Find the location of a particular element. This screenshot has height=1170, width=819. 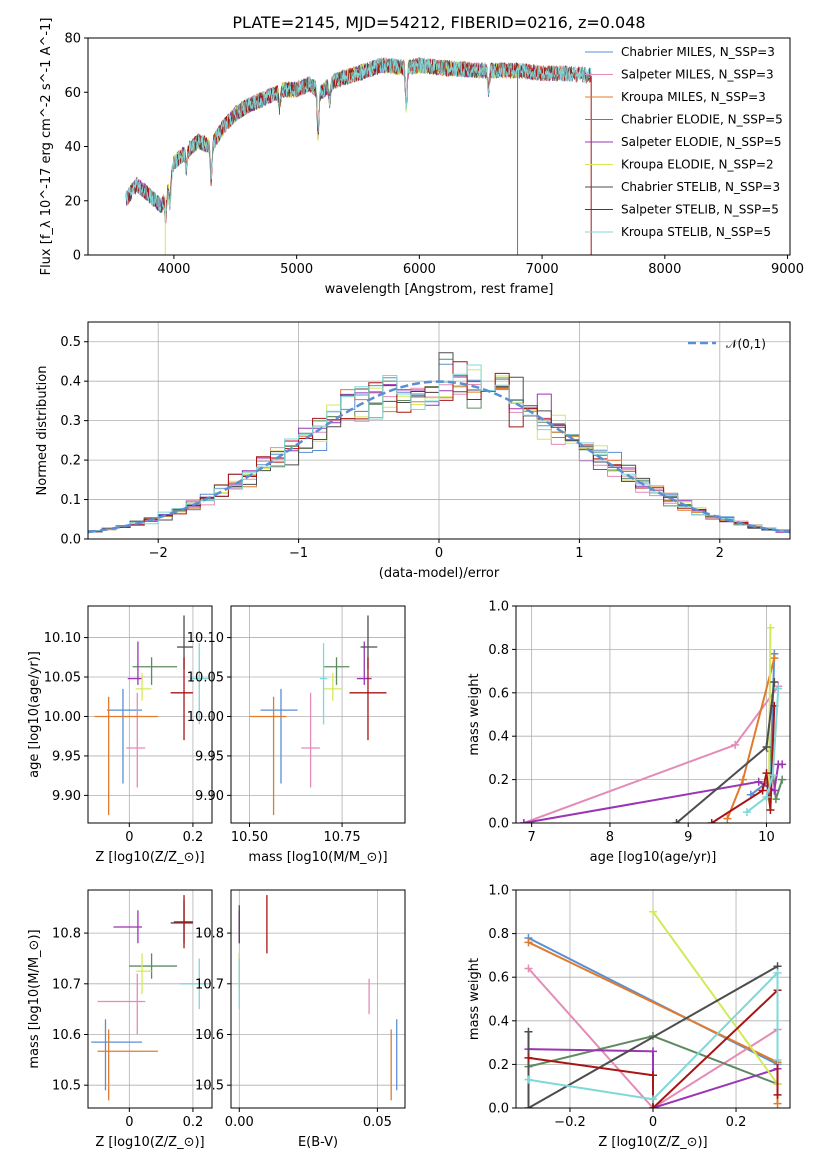

legend-entry: Salpeter MILES, N_SSP=3 is located at coordinates (697, 75).